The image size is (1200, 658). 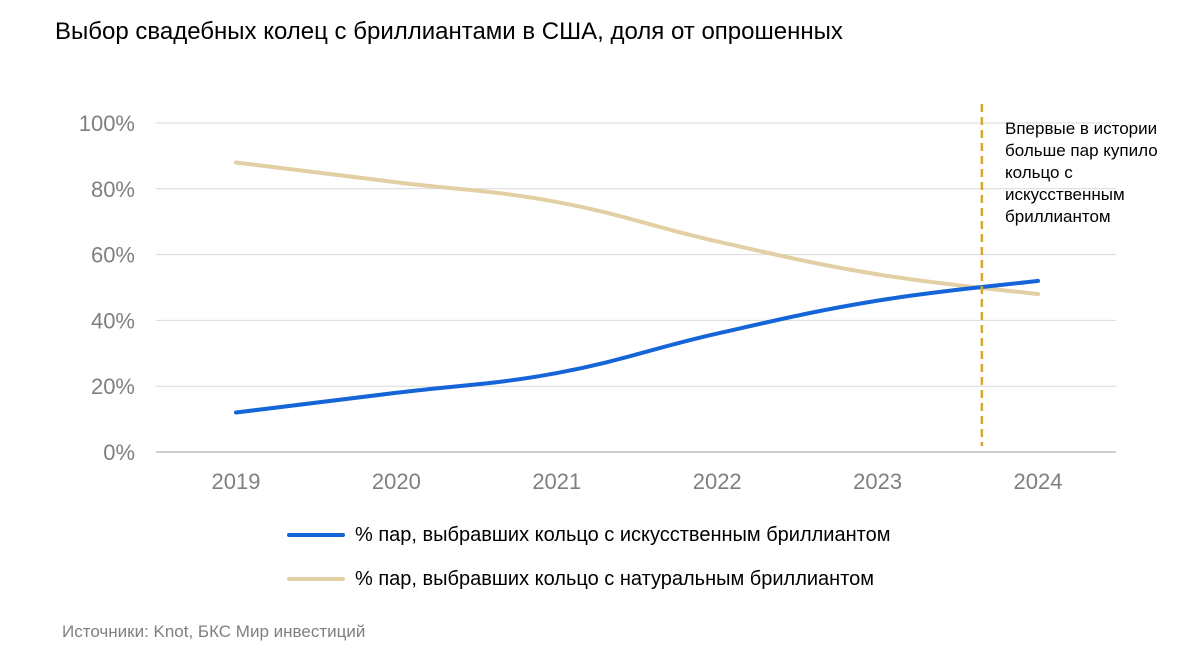 I want to click on series-line-synthetic, so click(x=637, y=346).